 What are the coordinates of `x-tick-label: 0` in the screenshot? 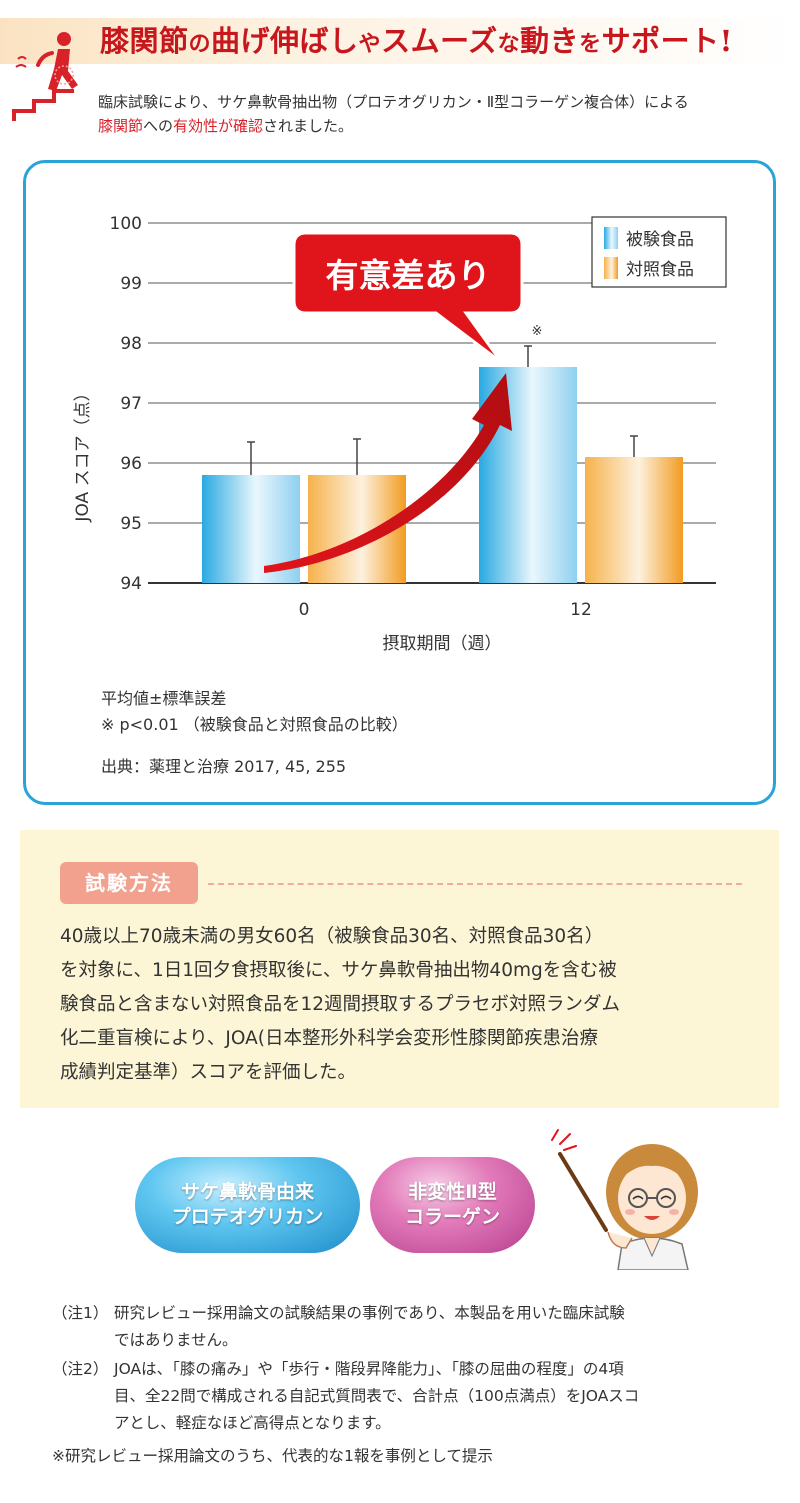 It's located at (304, 610).